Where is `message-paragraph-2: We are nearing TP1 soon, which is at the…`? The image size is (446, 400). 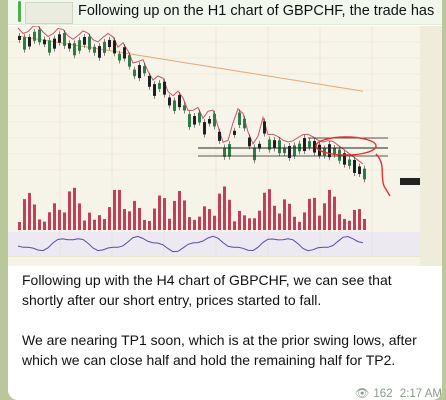
message-paragraph-2: We are nearing TP1 soon, which is at the… is located at coordinates (219, 350).